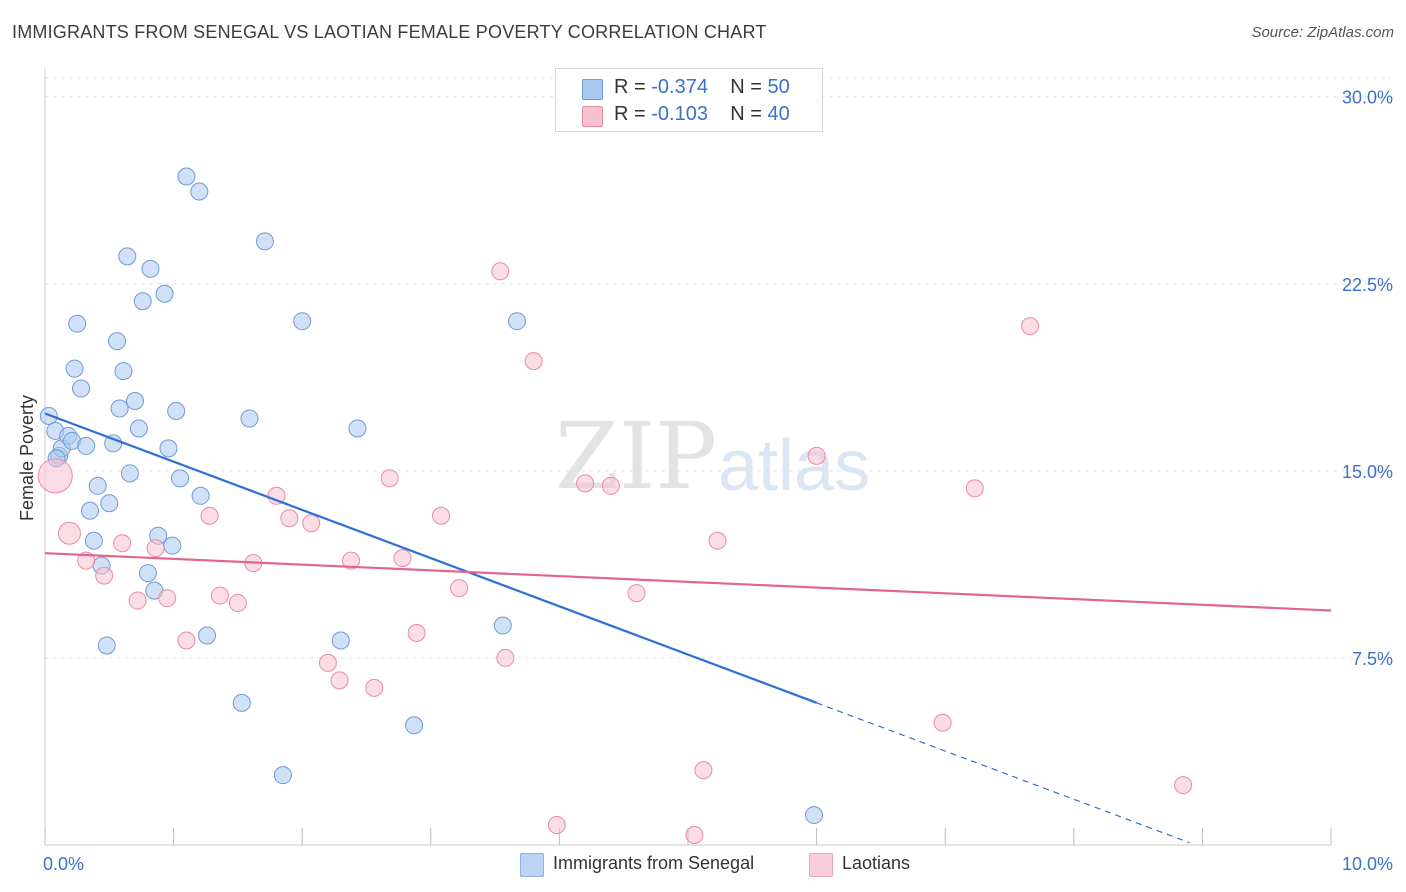 Image resolution: width=1406 pixels, height=892 pixels. I want to click on series-label-laotians: Laotians, so click(876, 863).